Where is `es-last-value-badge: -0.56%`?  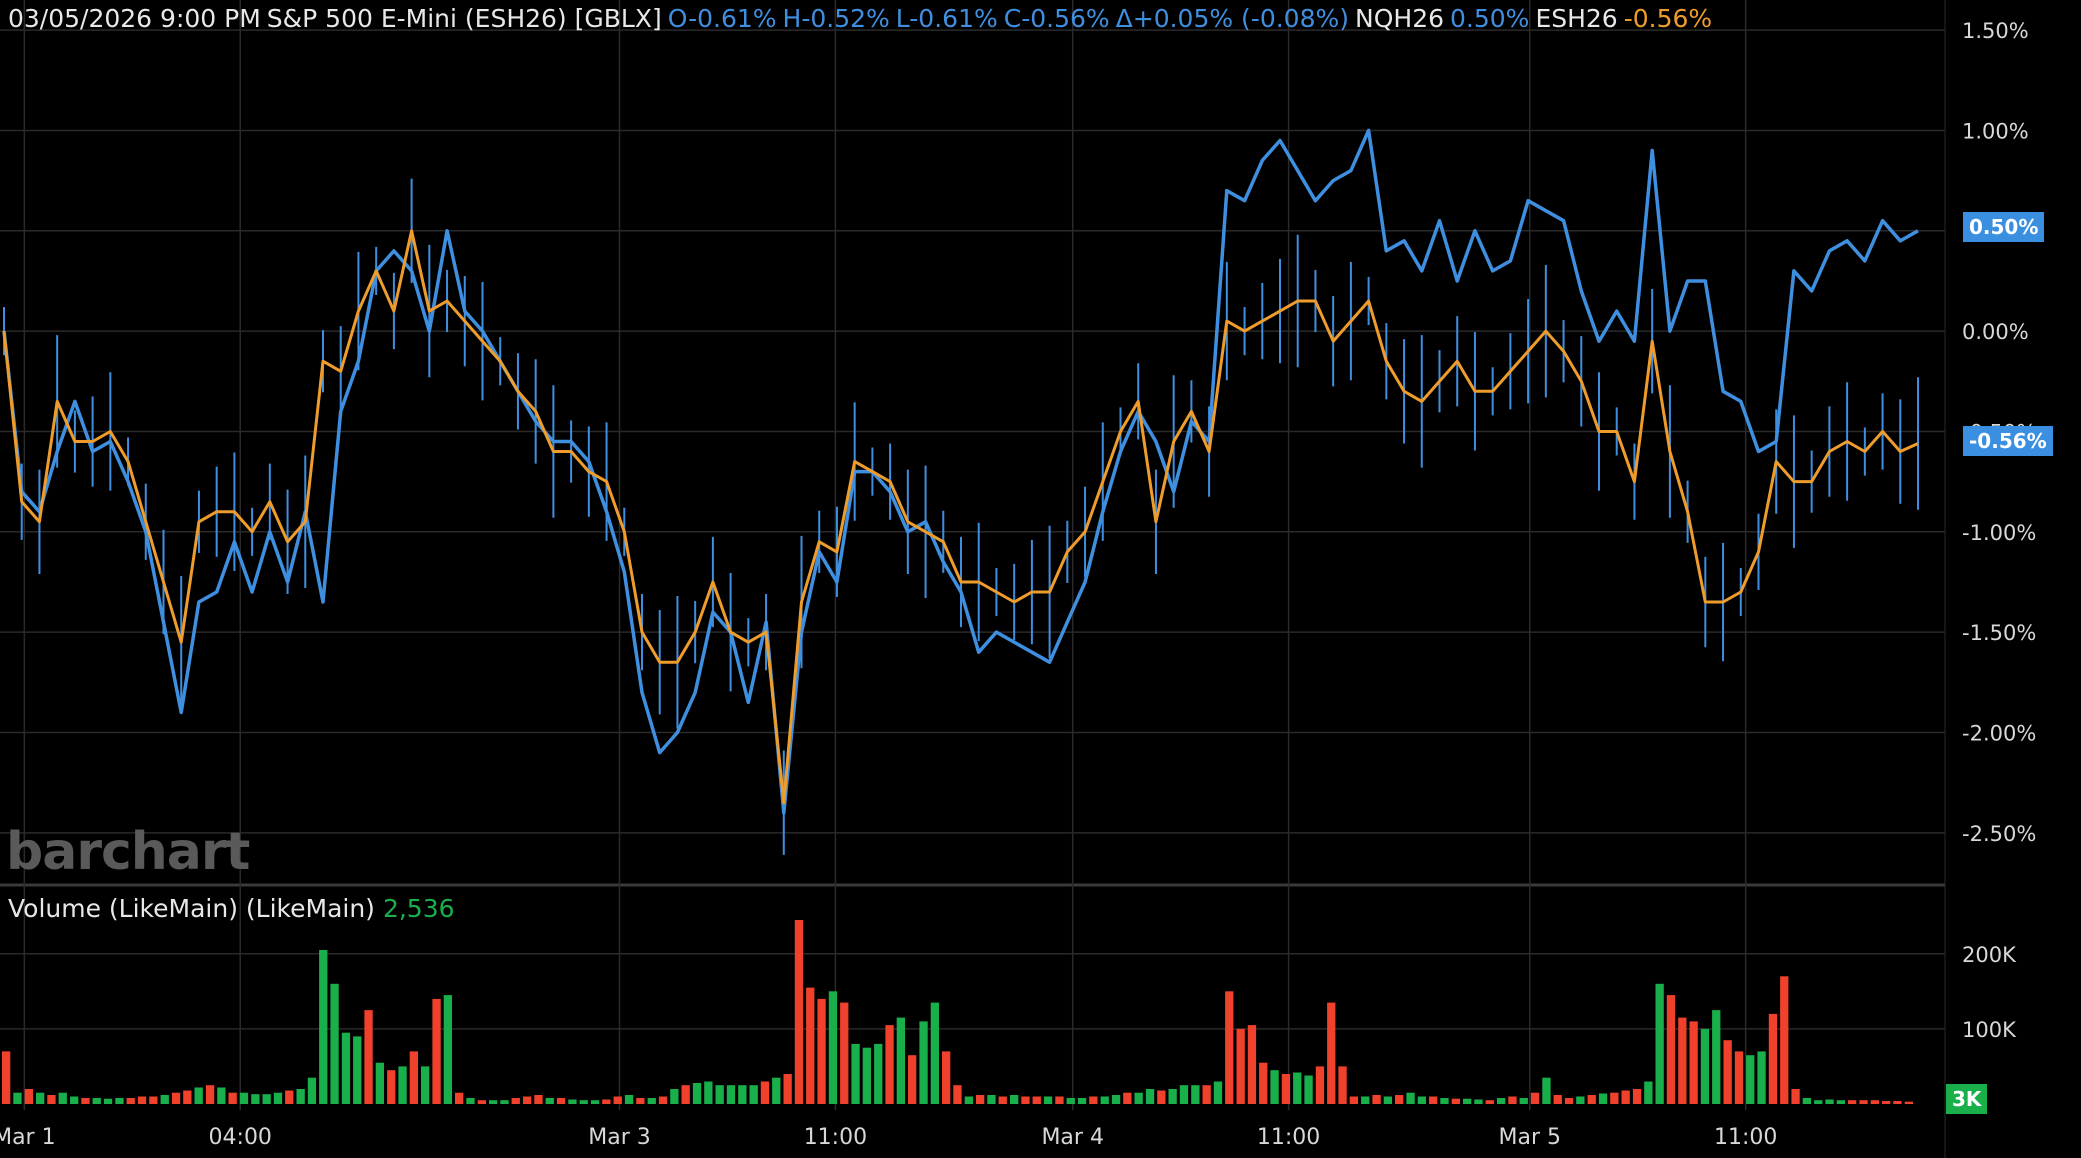 es-last-value-badge: -0.56% is located at coordinates (2008, 441).